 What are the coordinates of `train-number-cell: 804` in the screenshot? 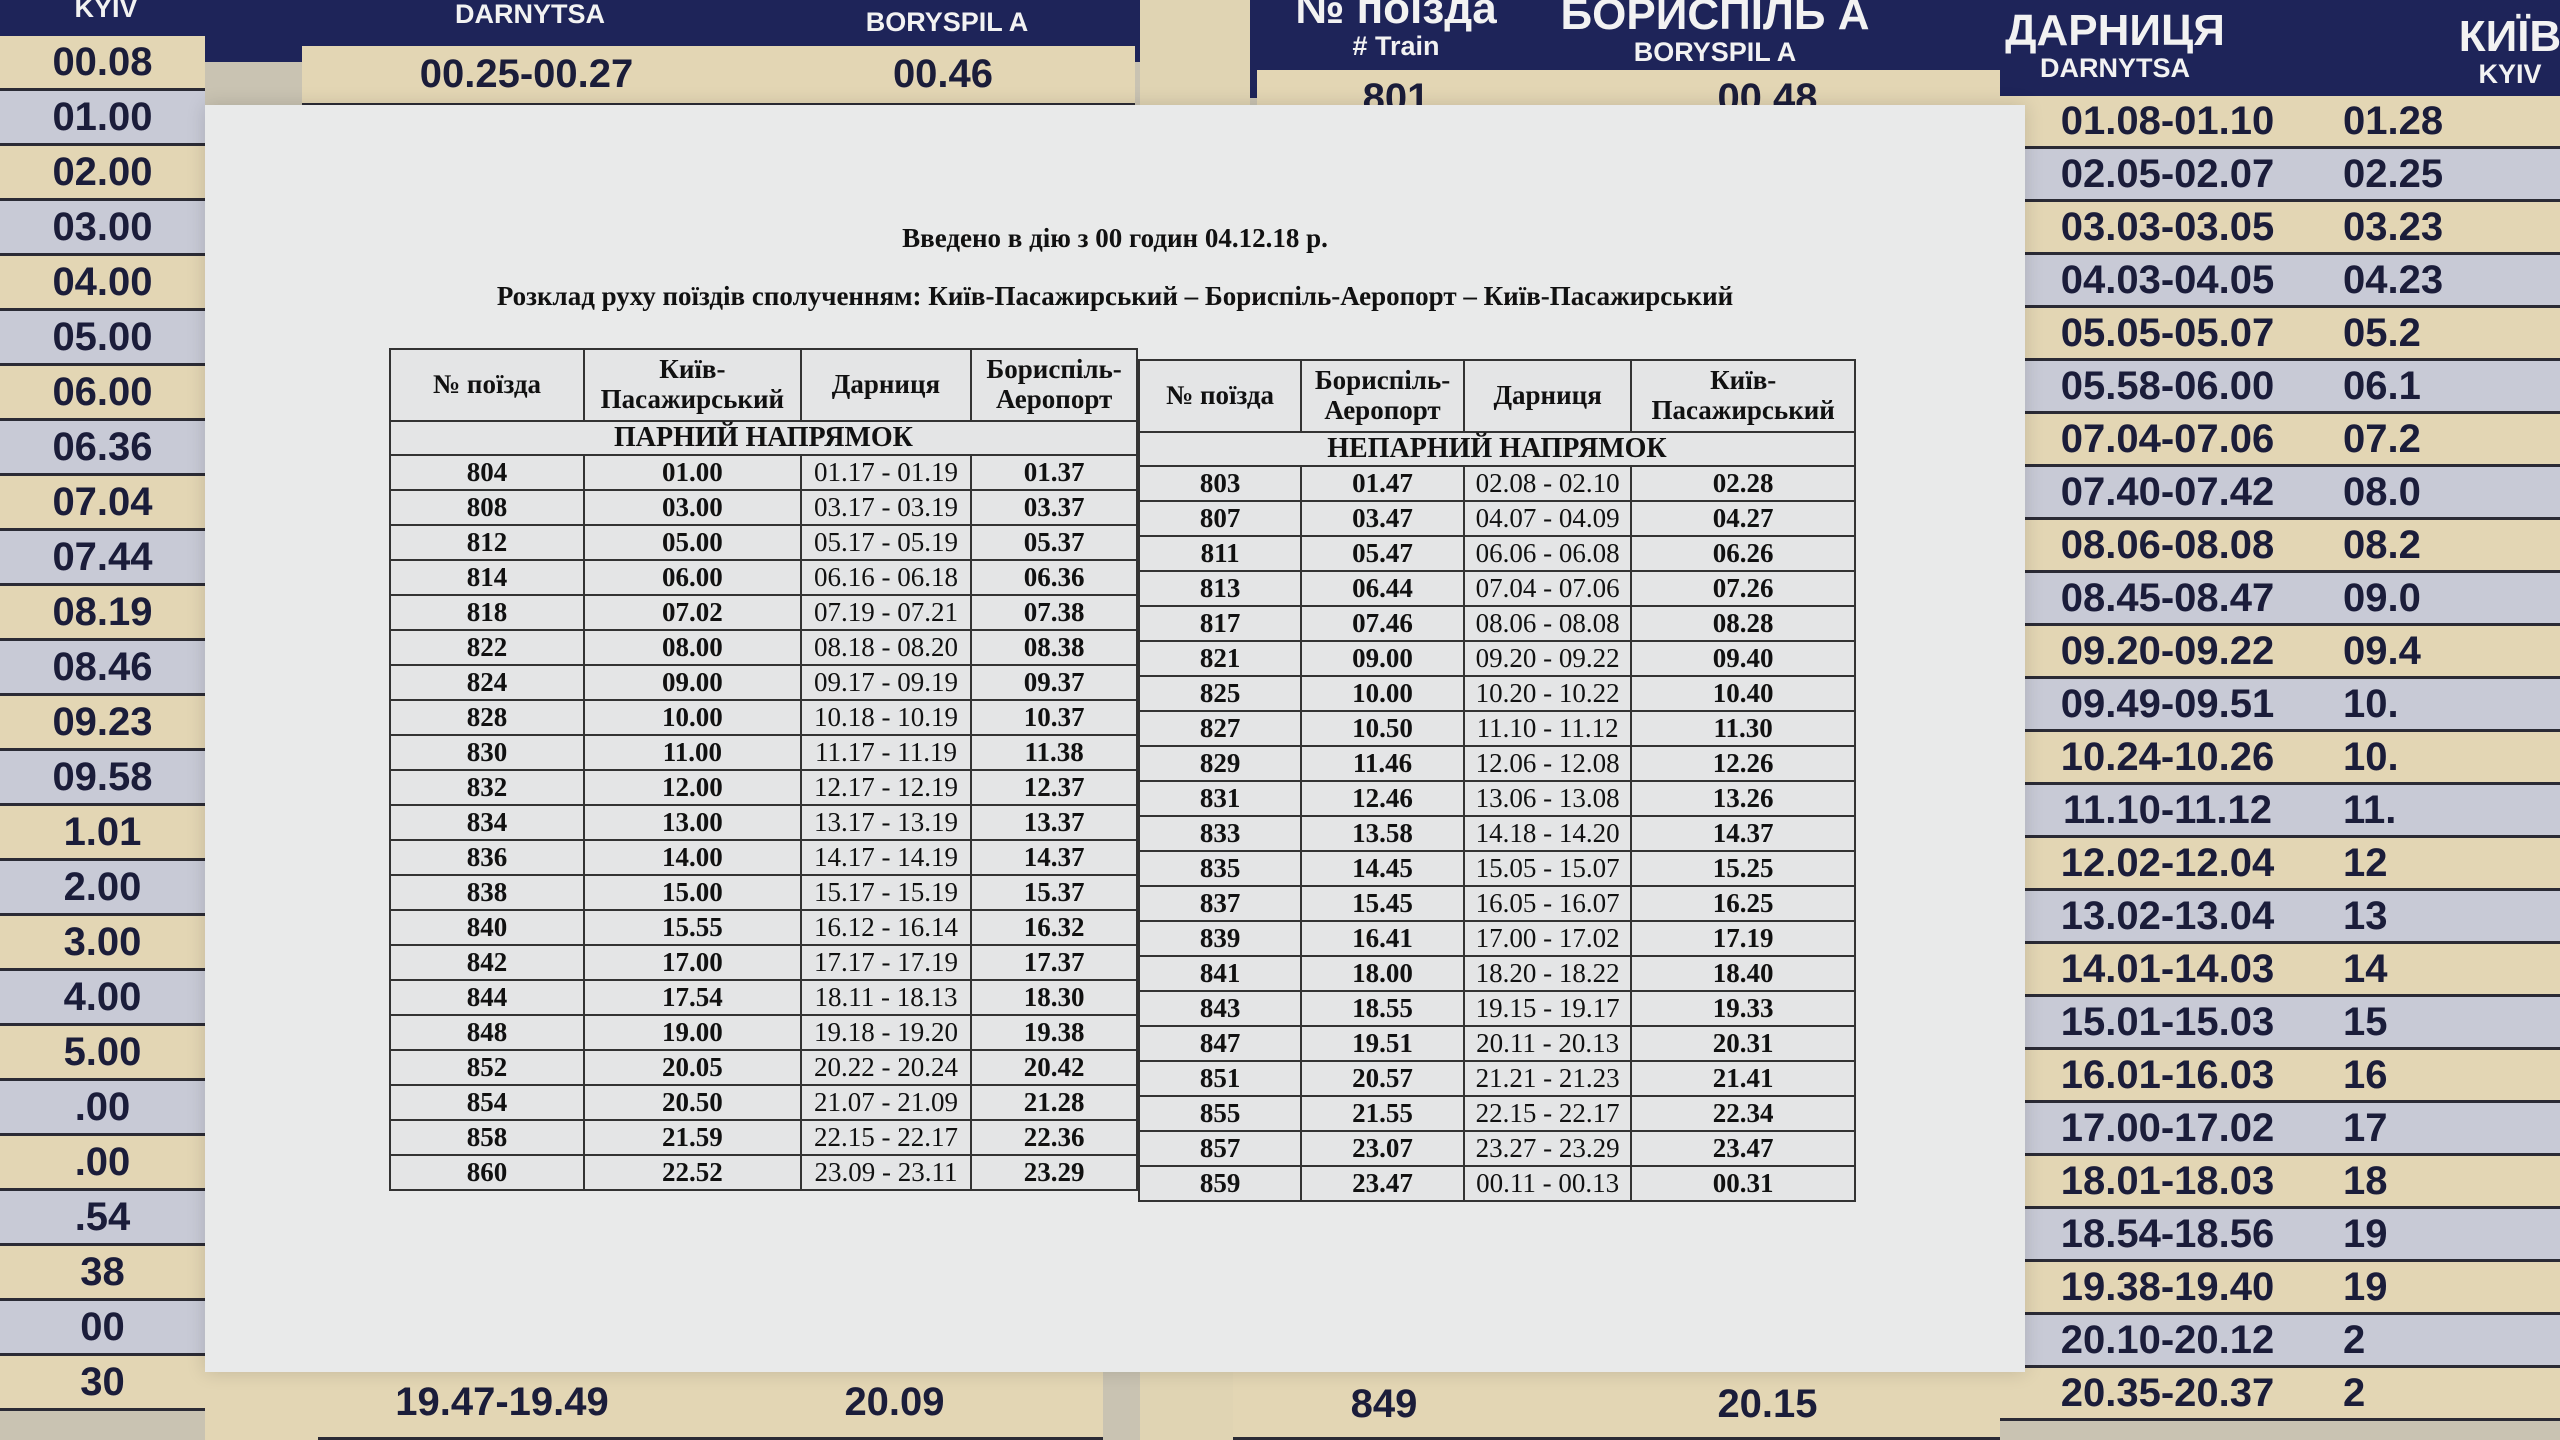 It's located at (487, 472).